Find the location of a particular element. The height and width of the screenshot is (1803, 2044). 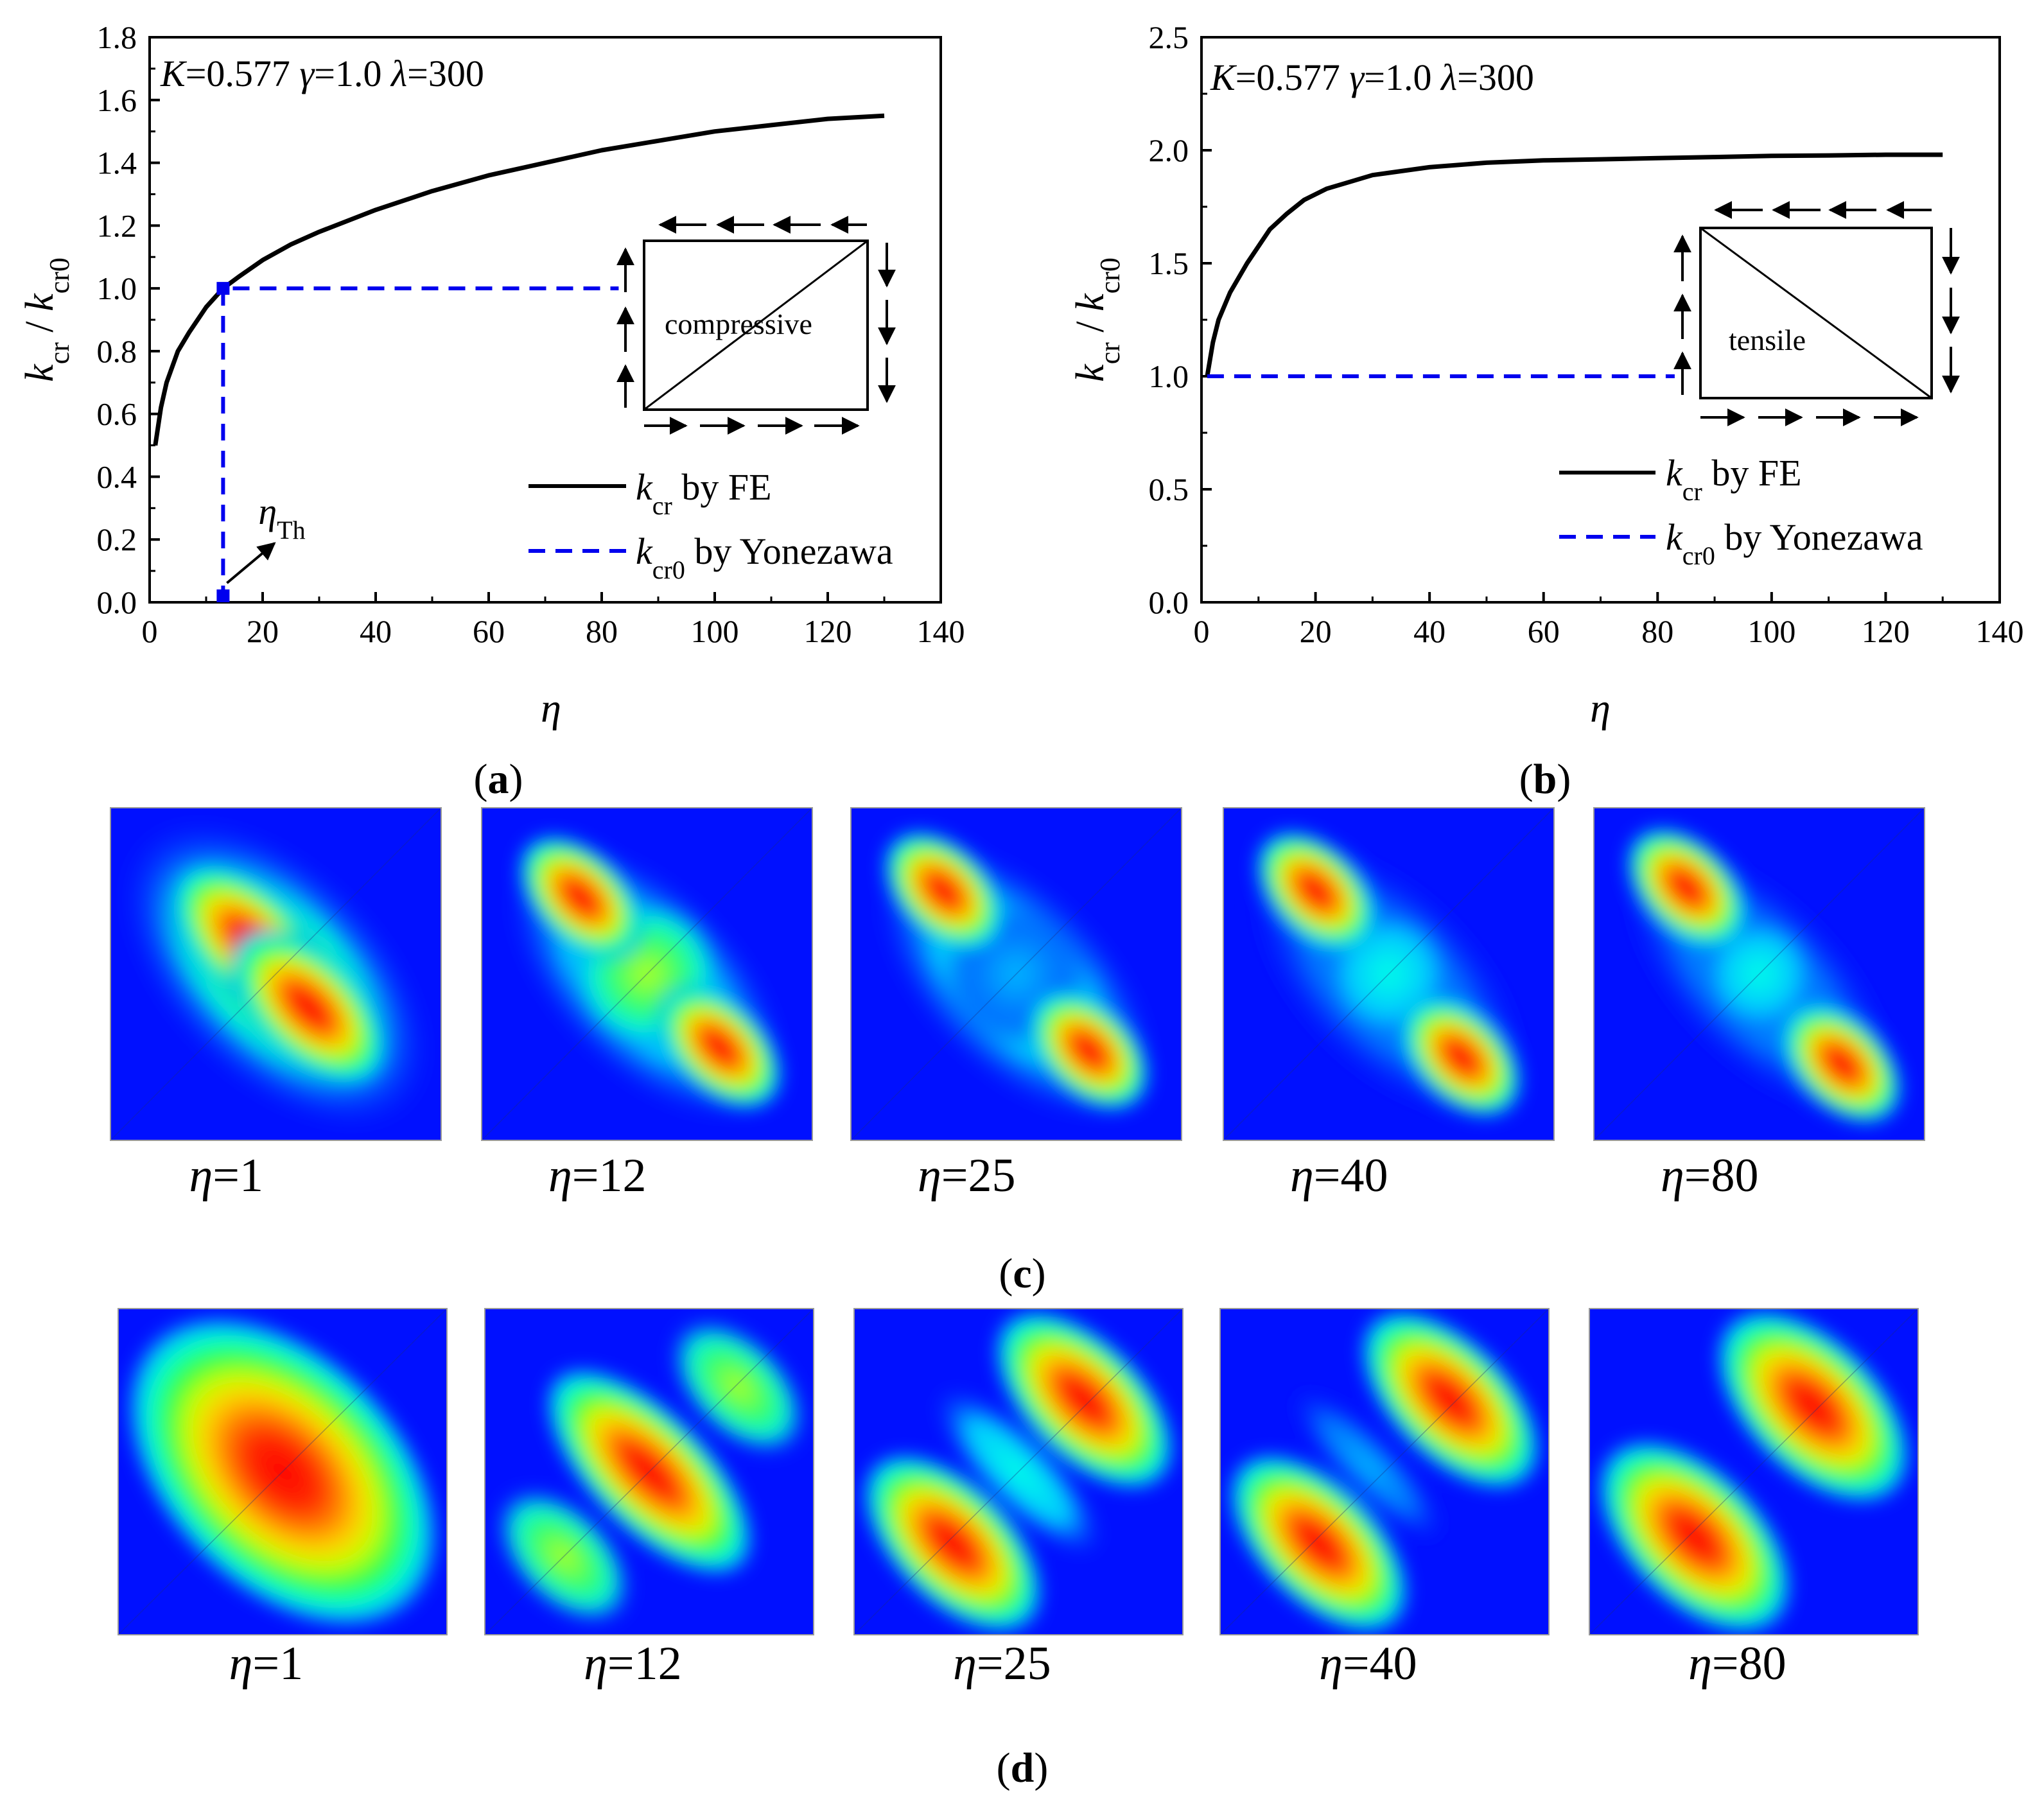

y-tick-label: 2.0 is located at coordinates (1169, 150).